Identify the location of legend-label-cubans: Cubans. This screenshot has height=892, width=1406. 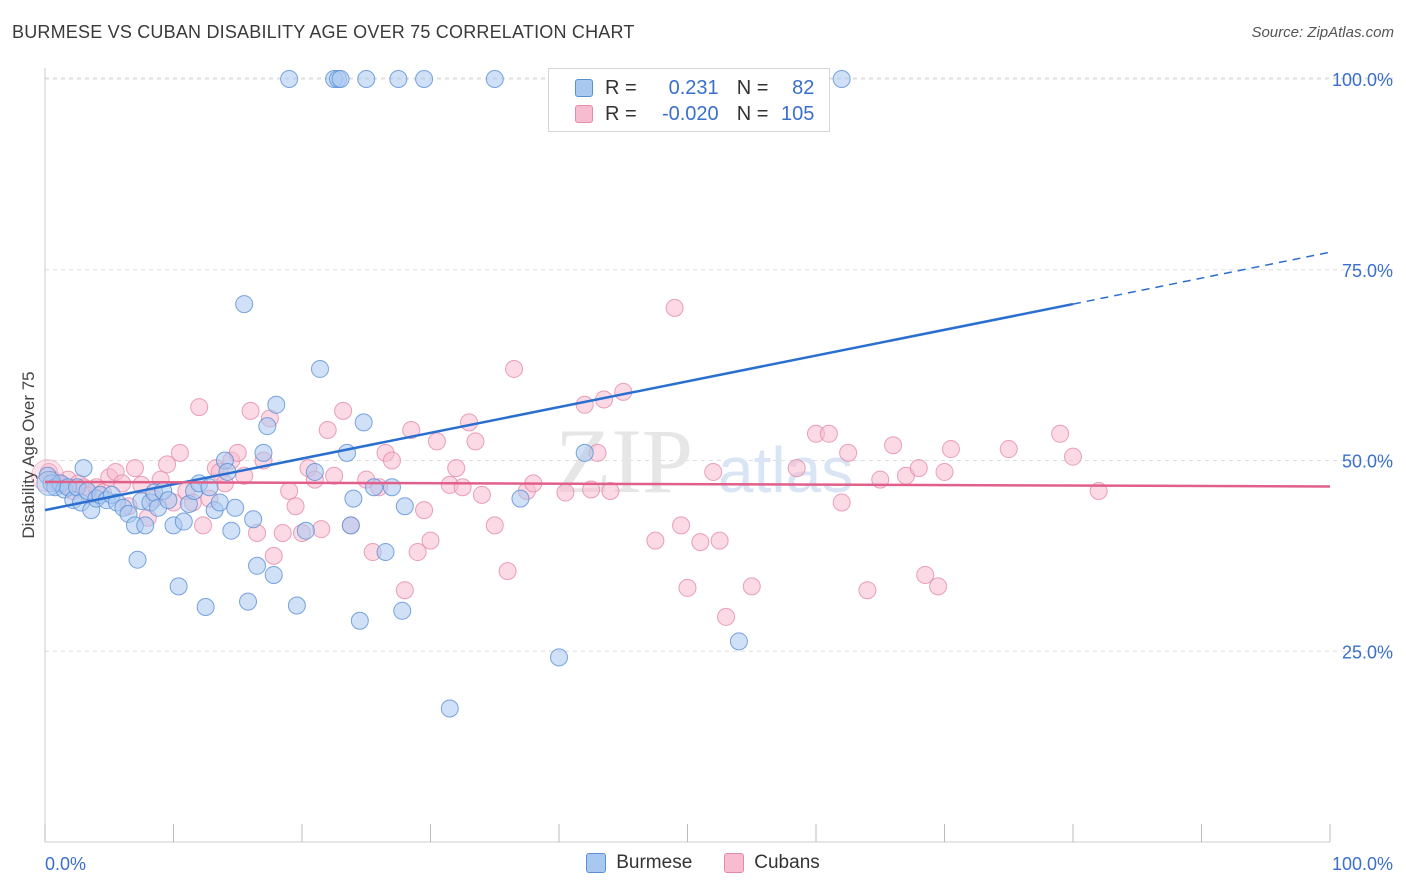
(787, 862).